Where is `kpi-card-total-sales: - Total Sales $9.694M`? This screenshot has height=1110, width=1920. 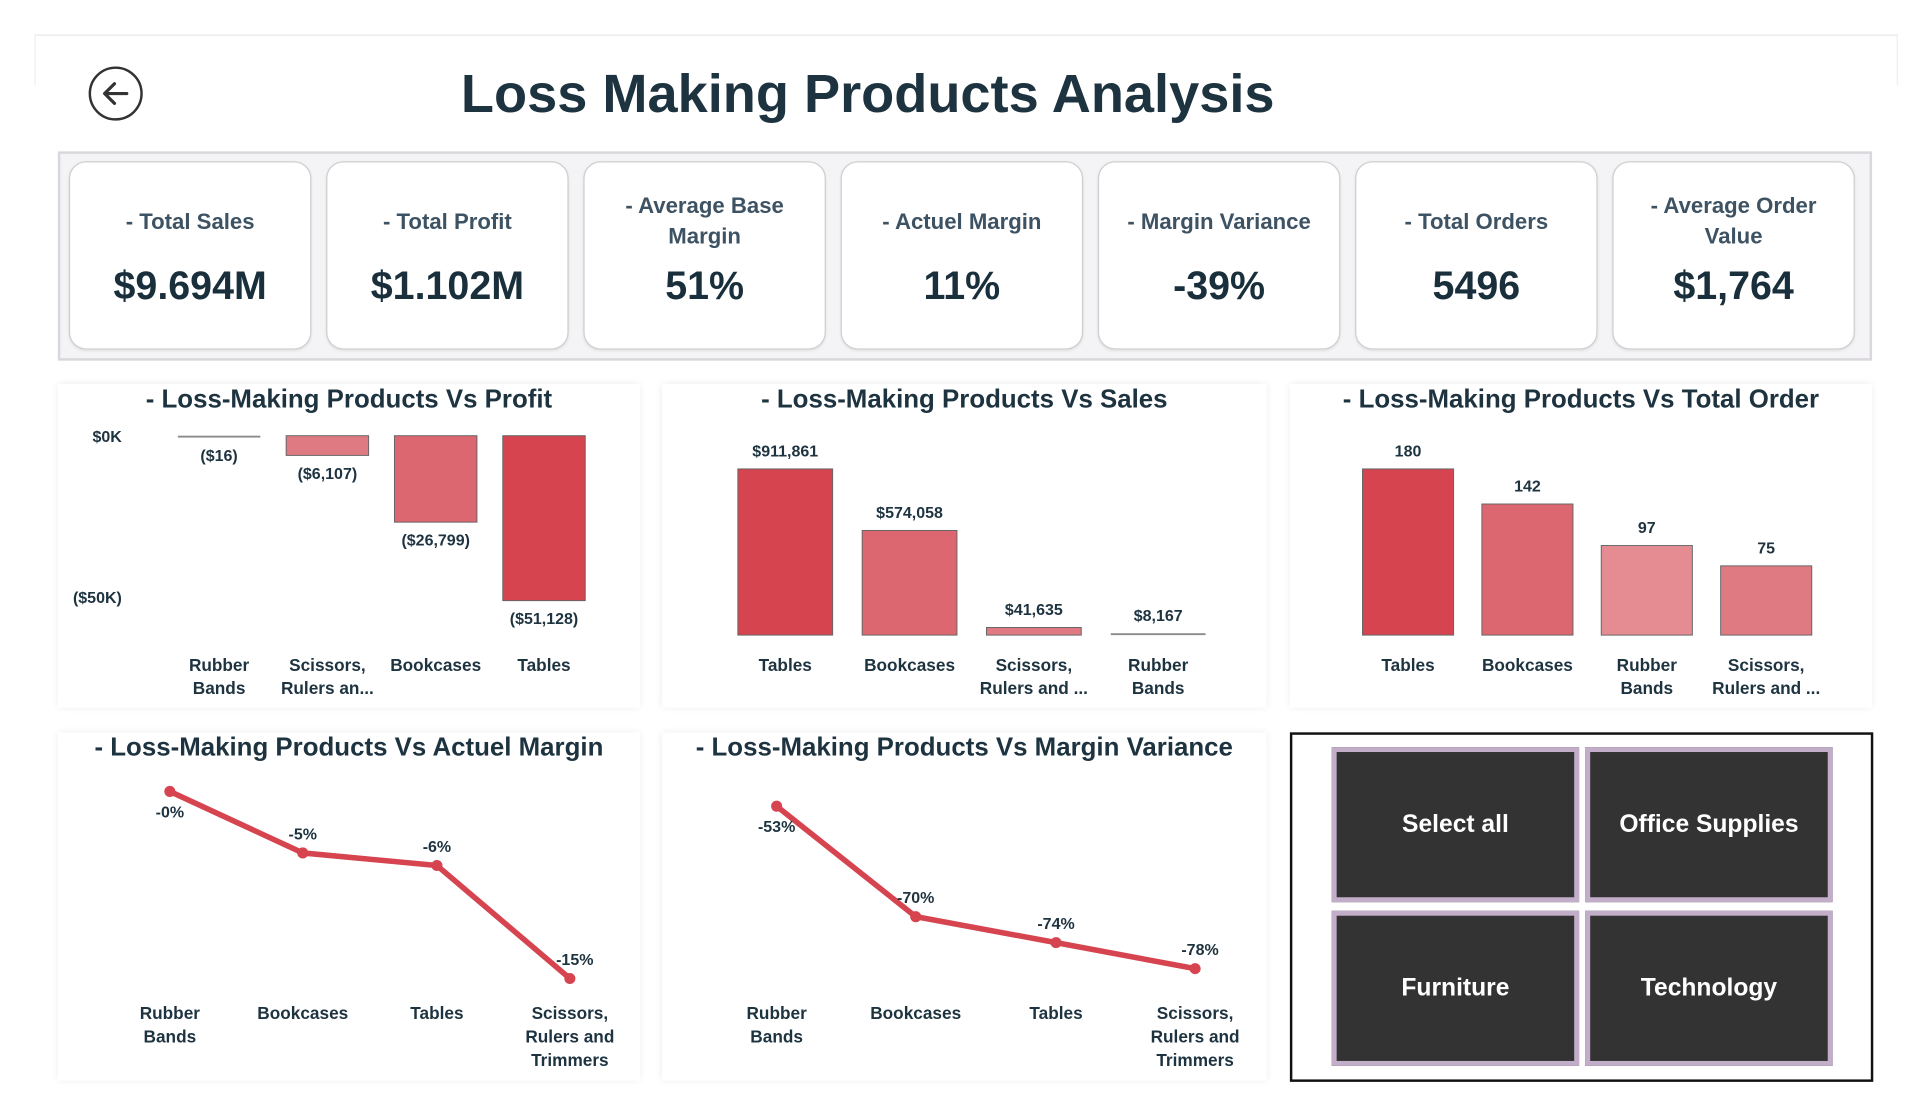 kpi-card-total-sales: - Total Sales $9.694M is located at coordinates (190, 255).